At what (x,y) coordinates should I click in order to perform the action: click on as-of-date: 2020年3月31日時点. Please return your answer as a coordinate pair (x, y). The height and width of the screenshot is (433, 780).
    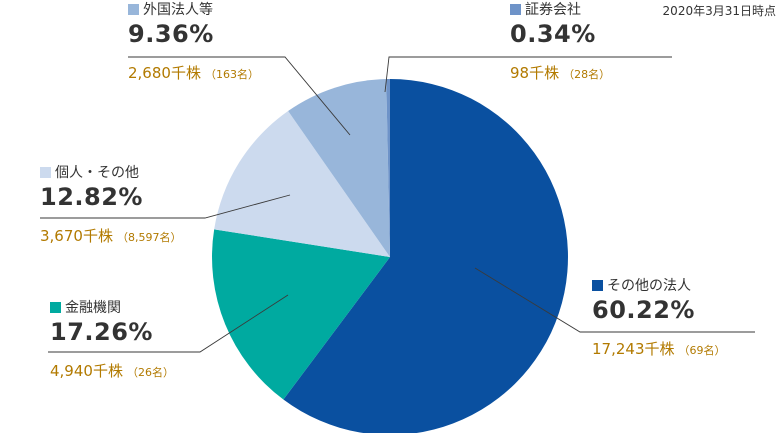
    Looking at the image, I should click on (719, 11).